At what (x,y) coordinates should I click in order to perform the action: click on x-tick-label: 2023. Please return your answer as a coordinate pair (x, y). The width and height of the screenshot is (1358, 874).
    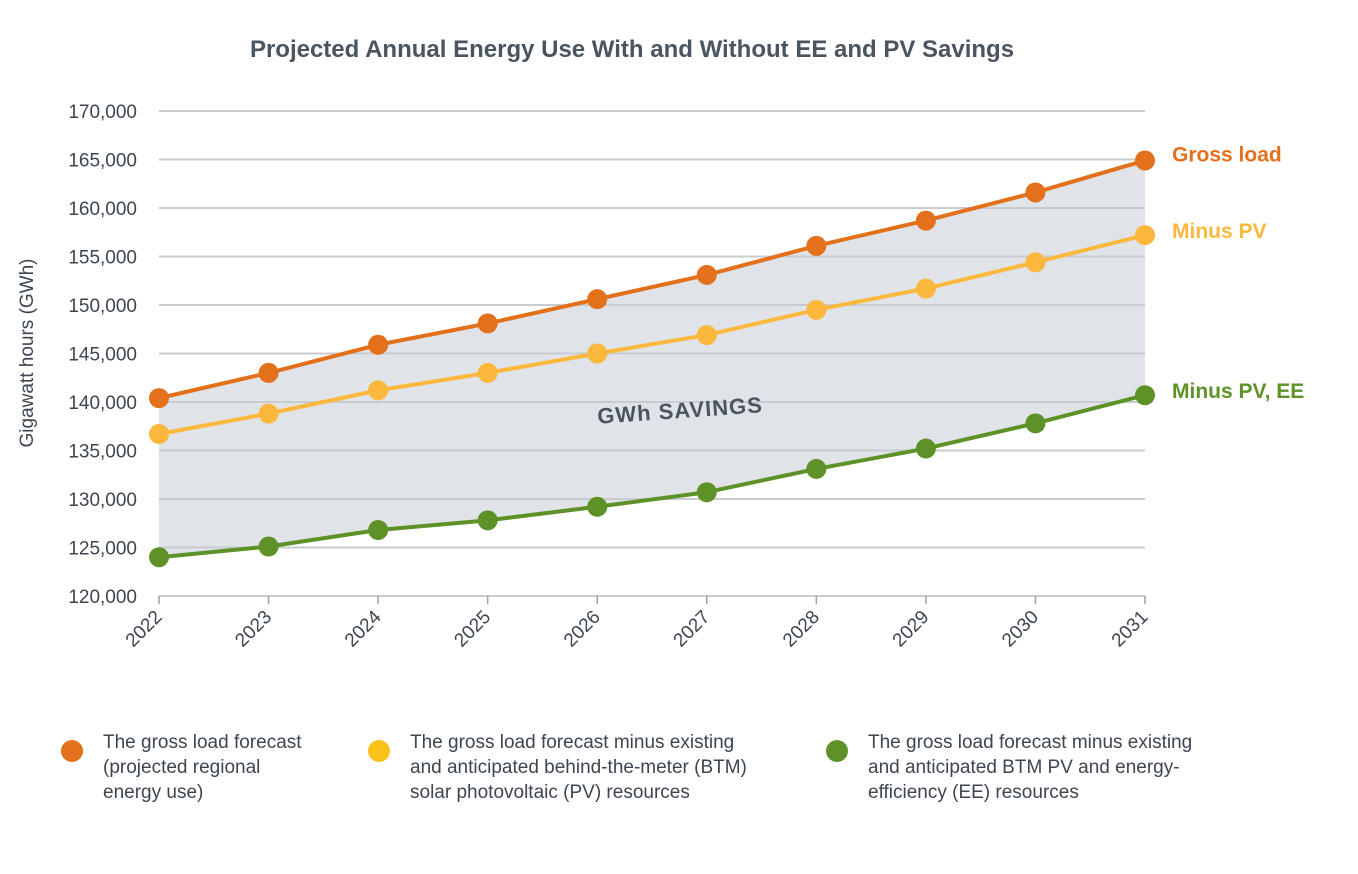
    Looking at the image, I should click on (253, 629).